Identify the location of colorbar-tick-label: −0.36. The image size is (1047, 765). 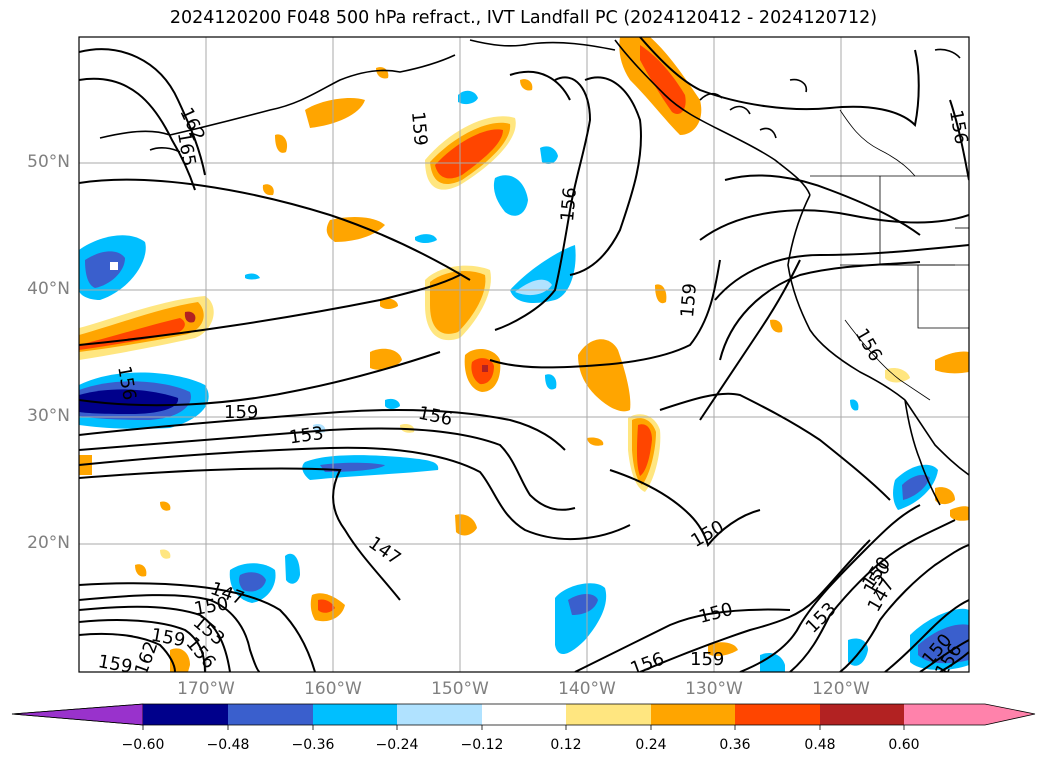
(313, 745).